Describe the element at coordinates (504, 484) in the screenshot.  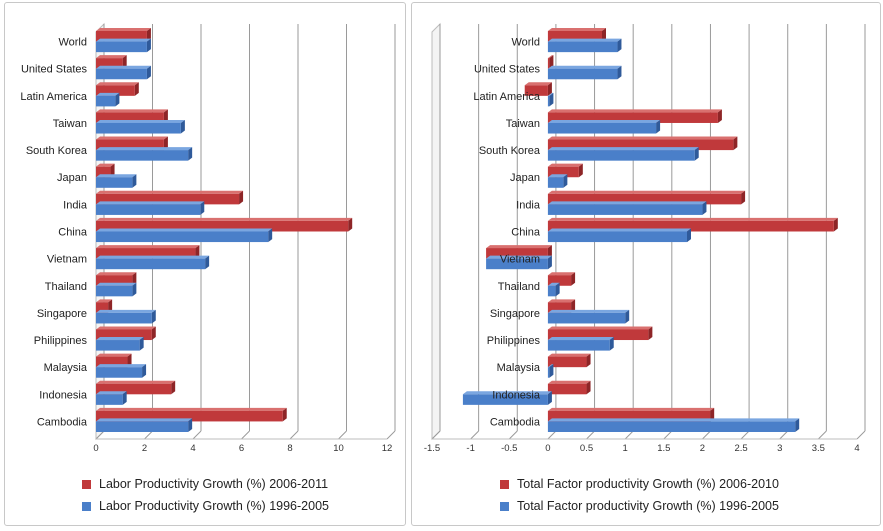
I see `legend-swatch-red` at that location.